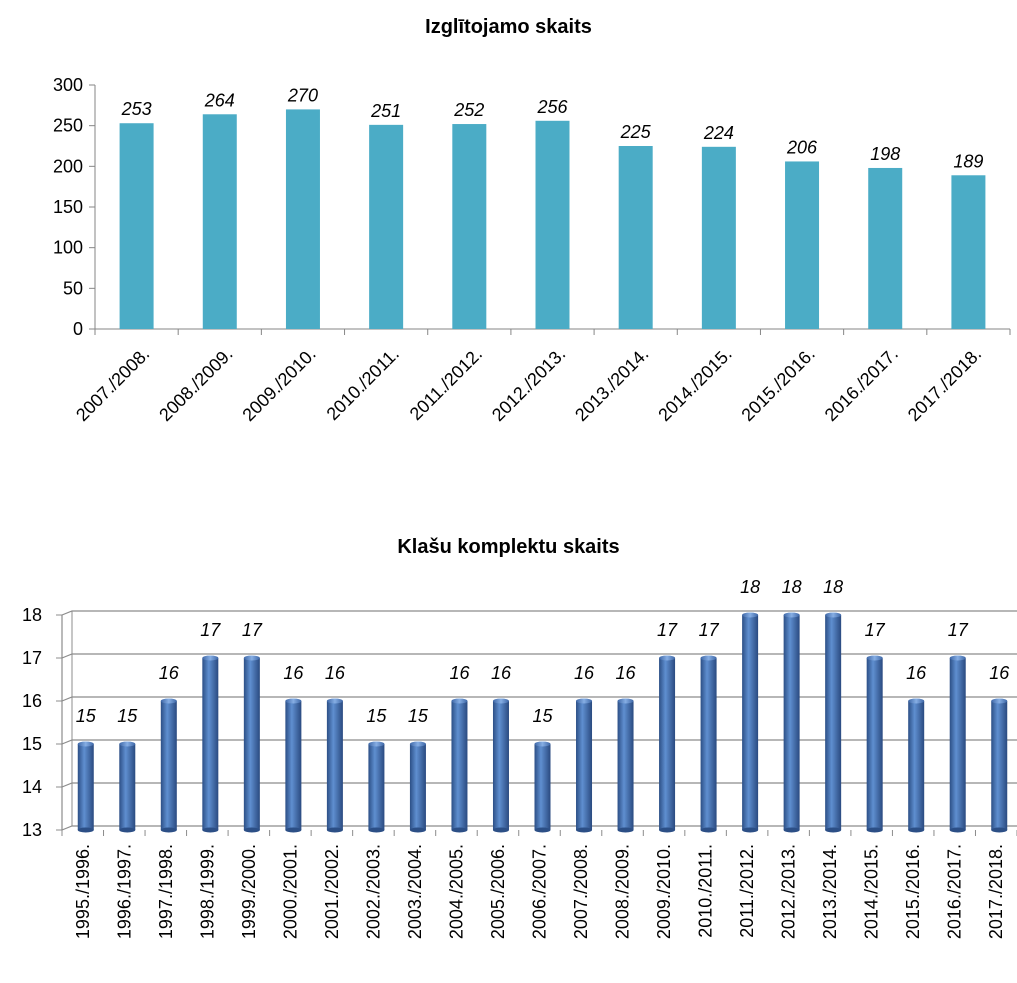 The width and height of the screenshot is (1017, 983). I want to click on chart-title: Izglītojamo skaits, so click(508, 27).